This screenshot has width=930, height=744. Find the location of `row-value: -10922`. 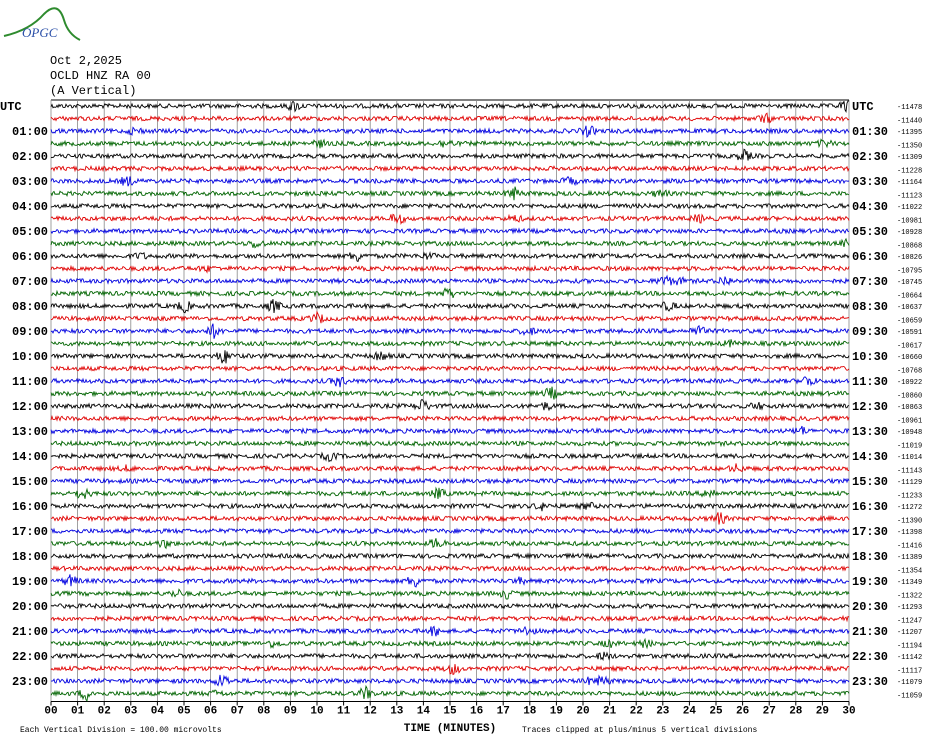

row-value: -10922 is located at coordinates (909, 383).